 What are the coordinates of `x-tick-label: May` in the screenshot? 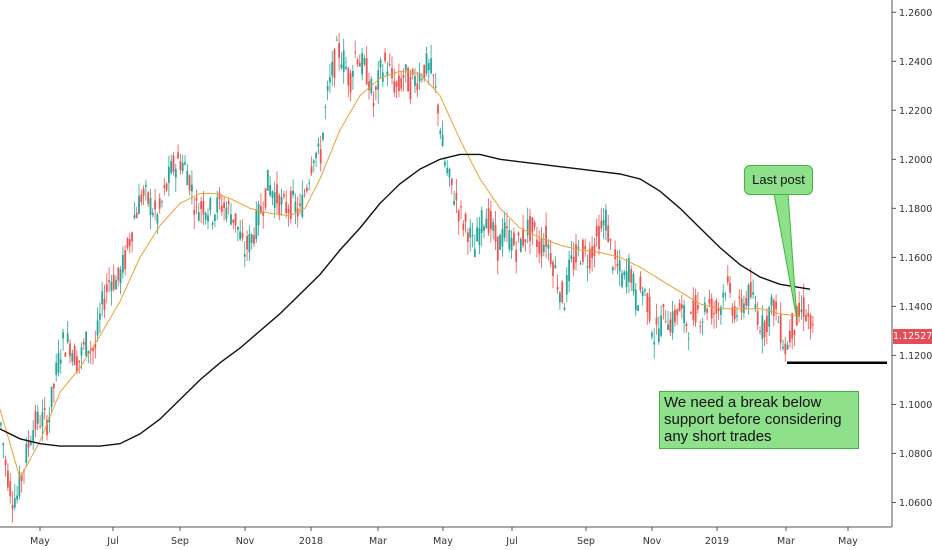 It's located at (40, 541).